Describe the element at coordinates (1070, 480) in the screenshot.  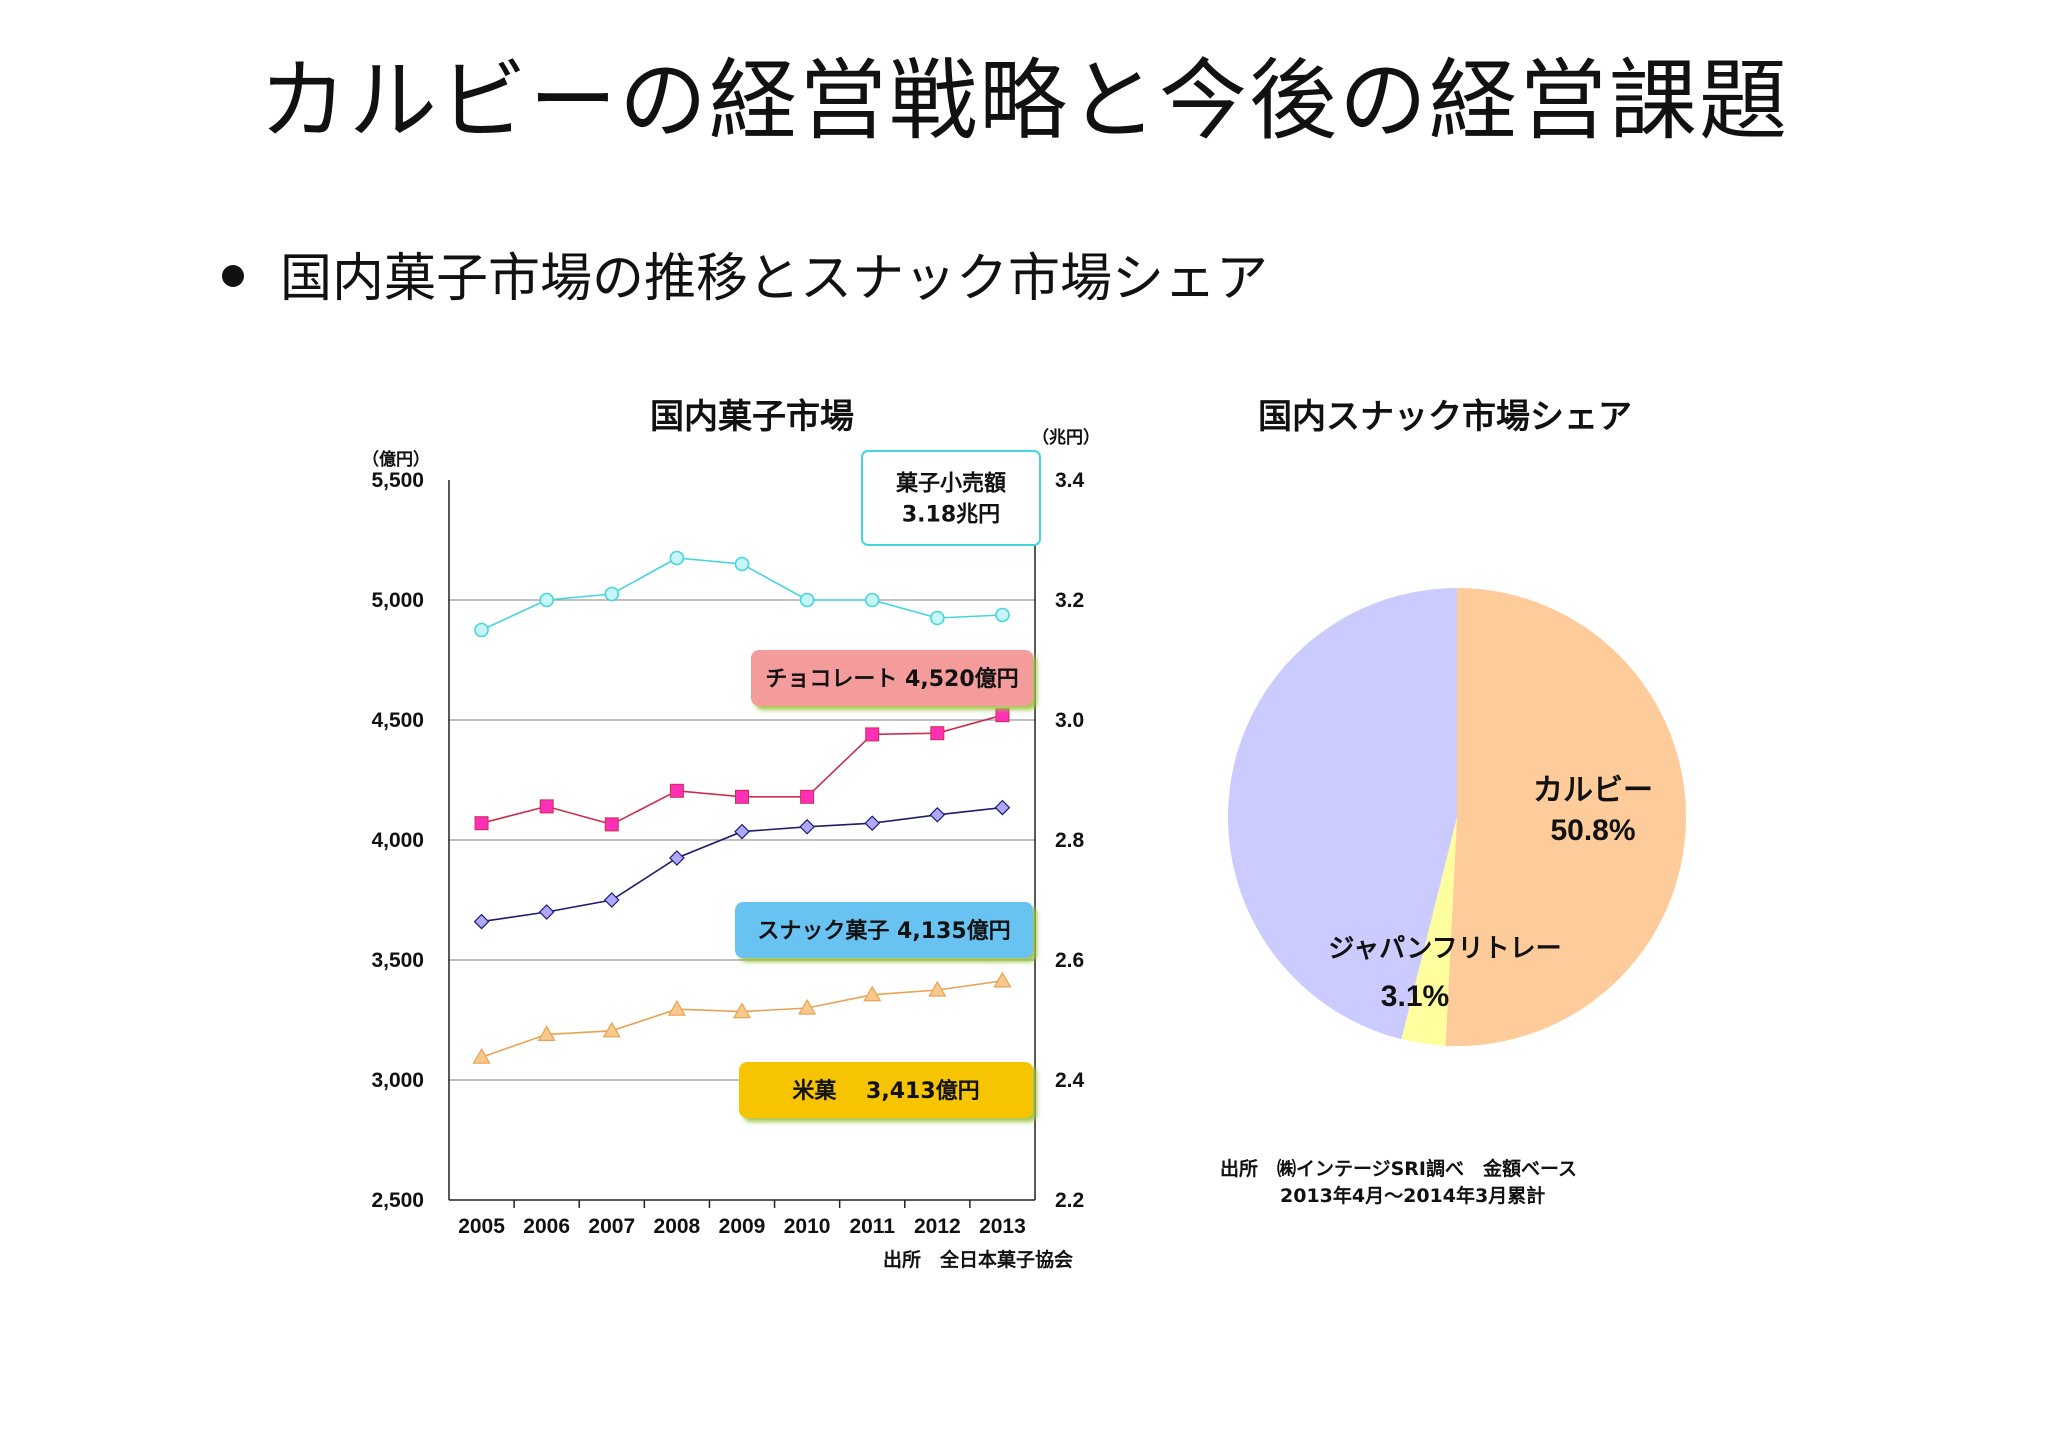
I see `y2-tick-label: 3.4` at that location.